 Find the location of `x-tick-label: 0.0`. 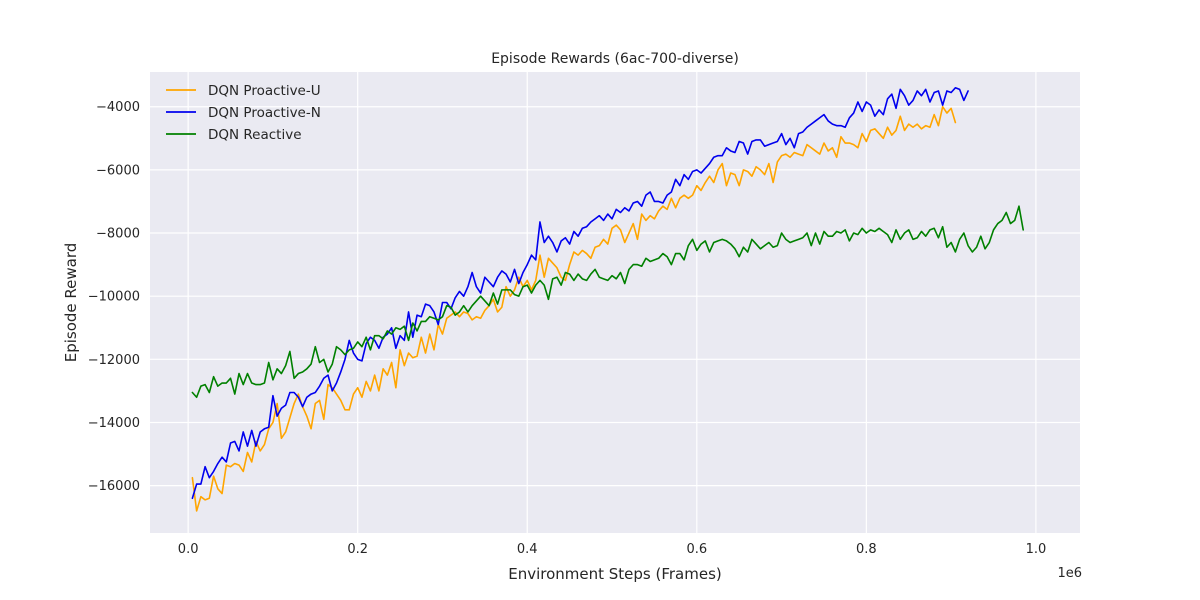

x-tick-label: 0.0 is located at coordinates (188, 549).